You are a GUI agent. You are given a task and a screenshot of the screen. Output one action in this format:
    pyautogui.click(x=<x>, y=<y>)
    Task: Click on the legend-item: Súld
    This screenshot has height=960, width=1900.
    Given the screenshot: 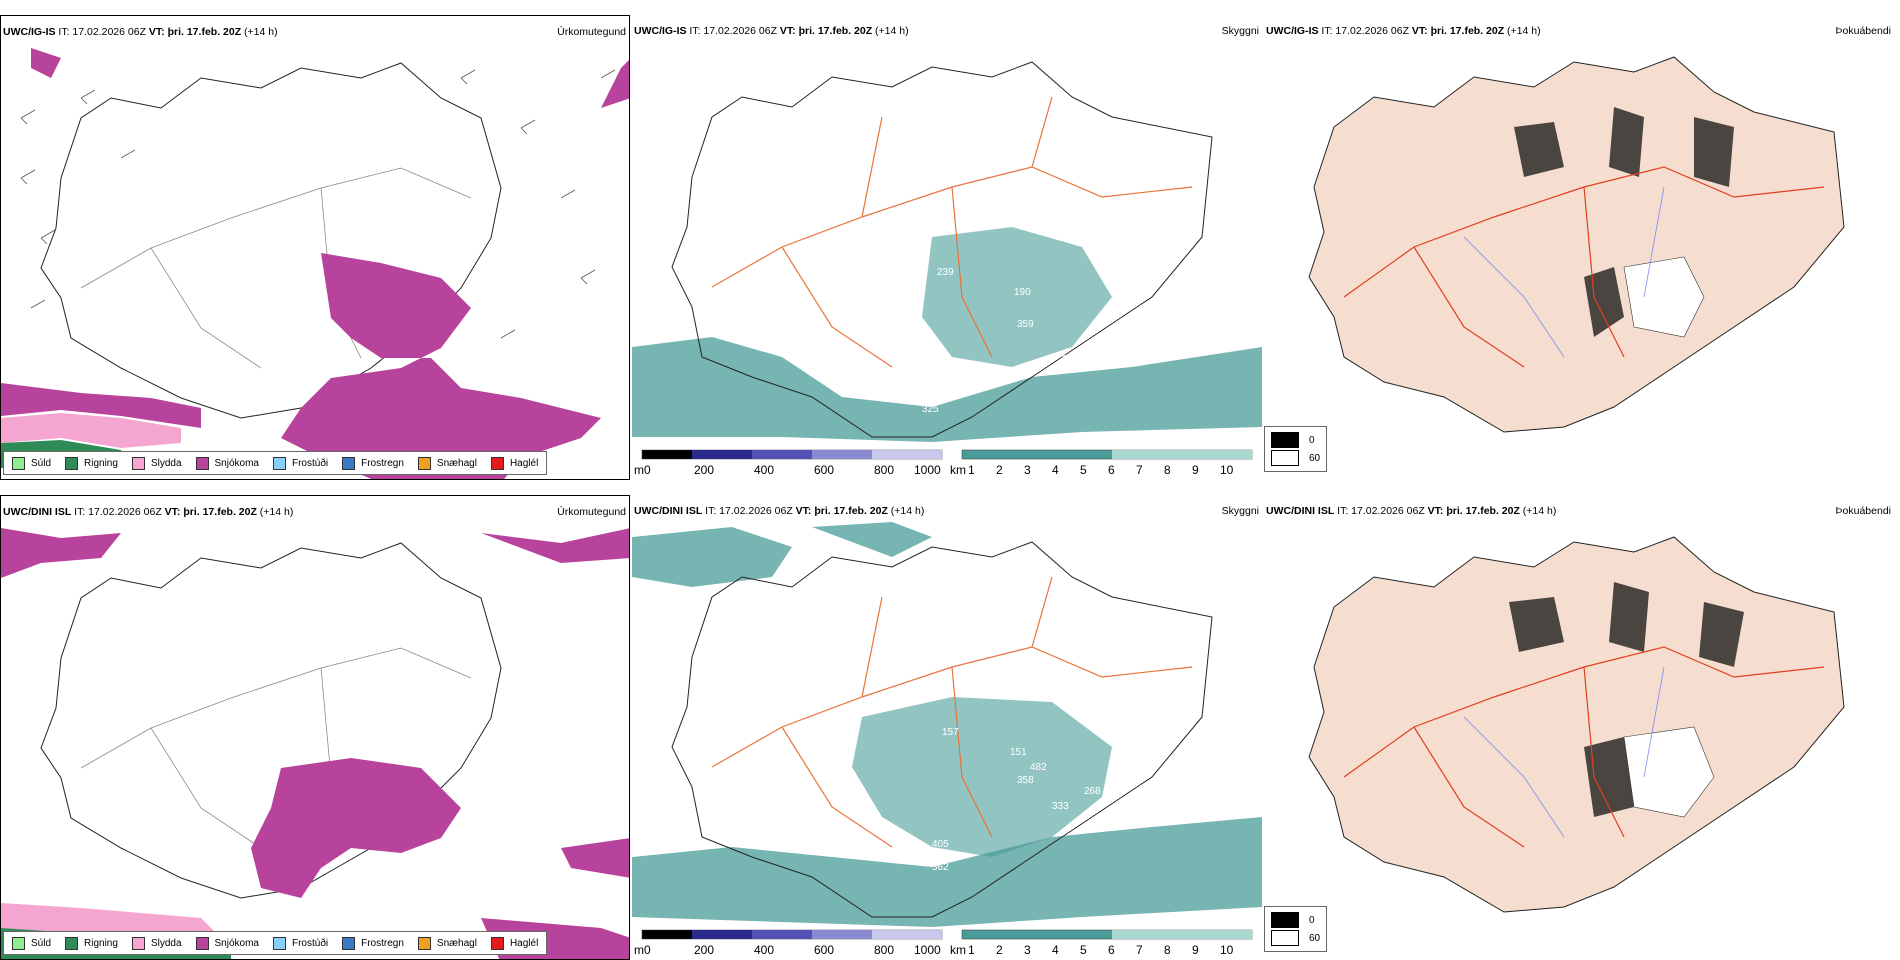 What is the action you would take?
    pyautogui.click(x=31, y=463)
    